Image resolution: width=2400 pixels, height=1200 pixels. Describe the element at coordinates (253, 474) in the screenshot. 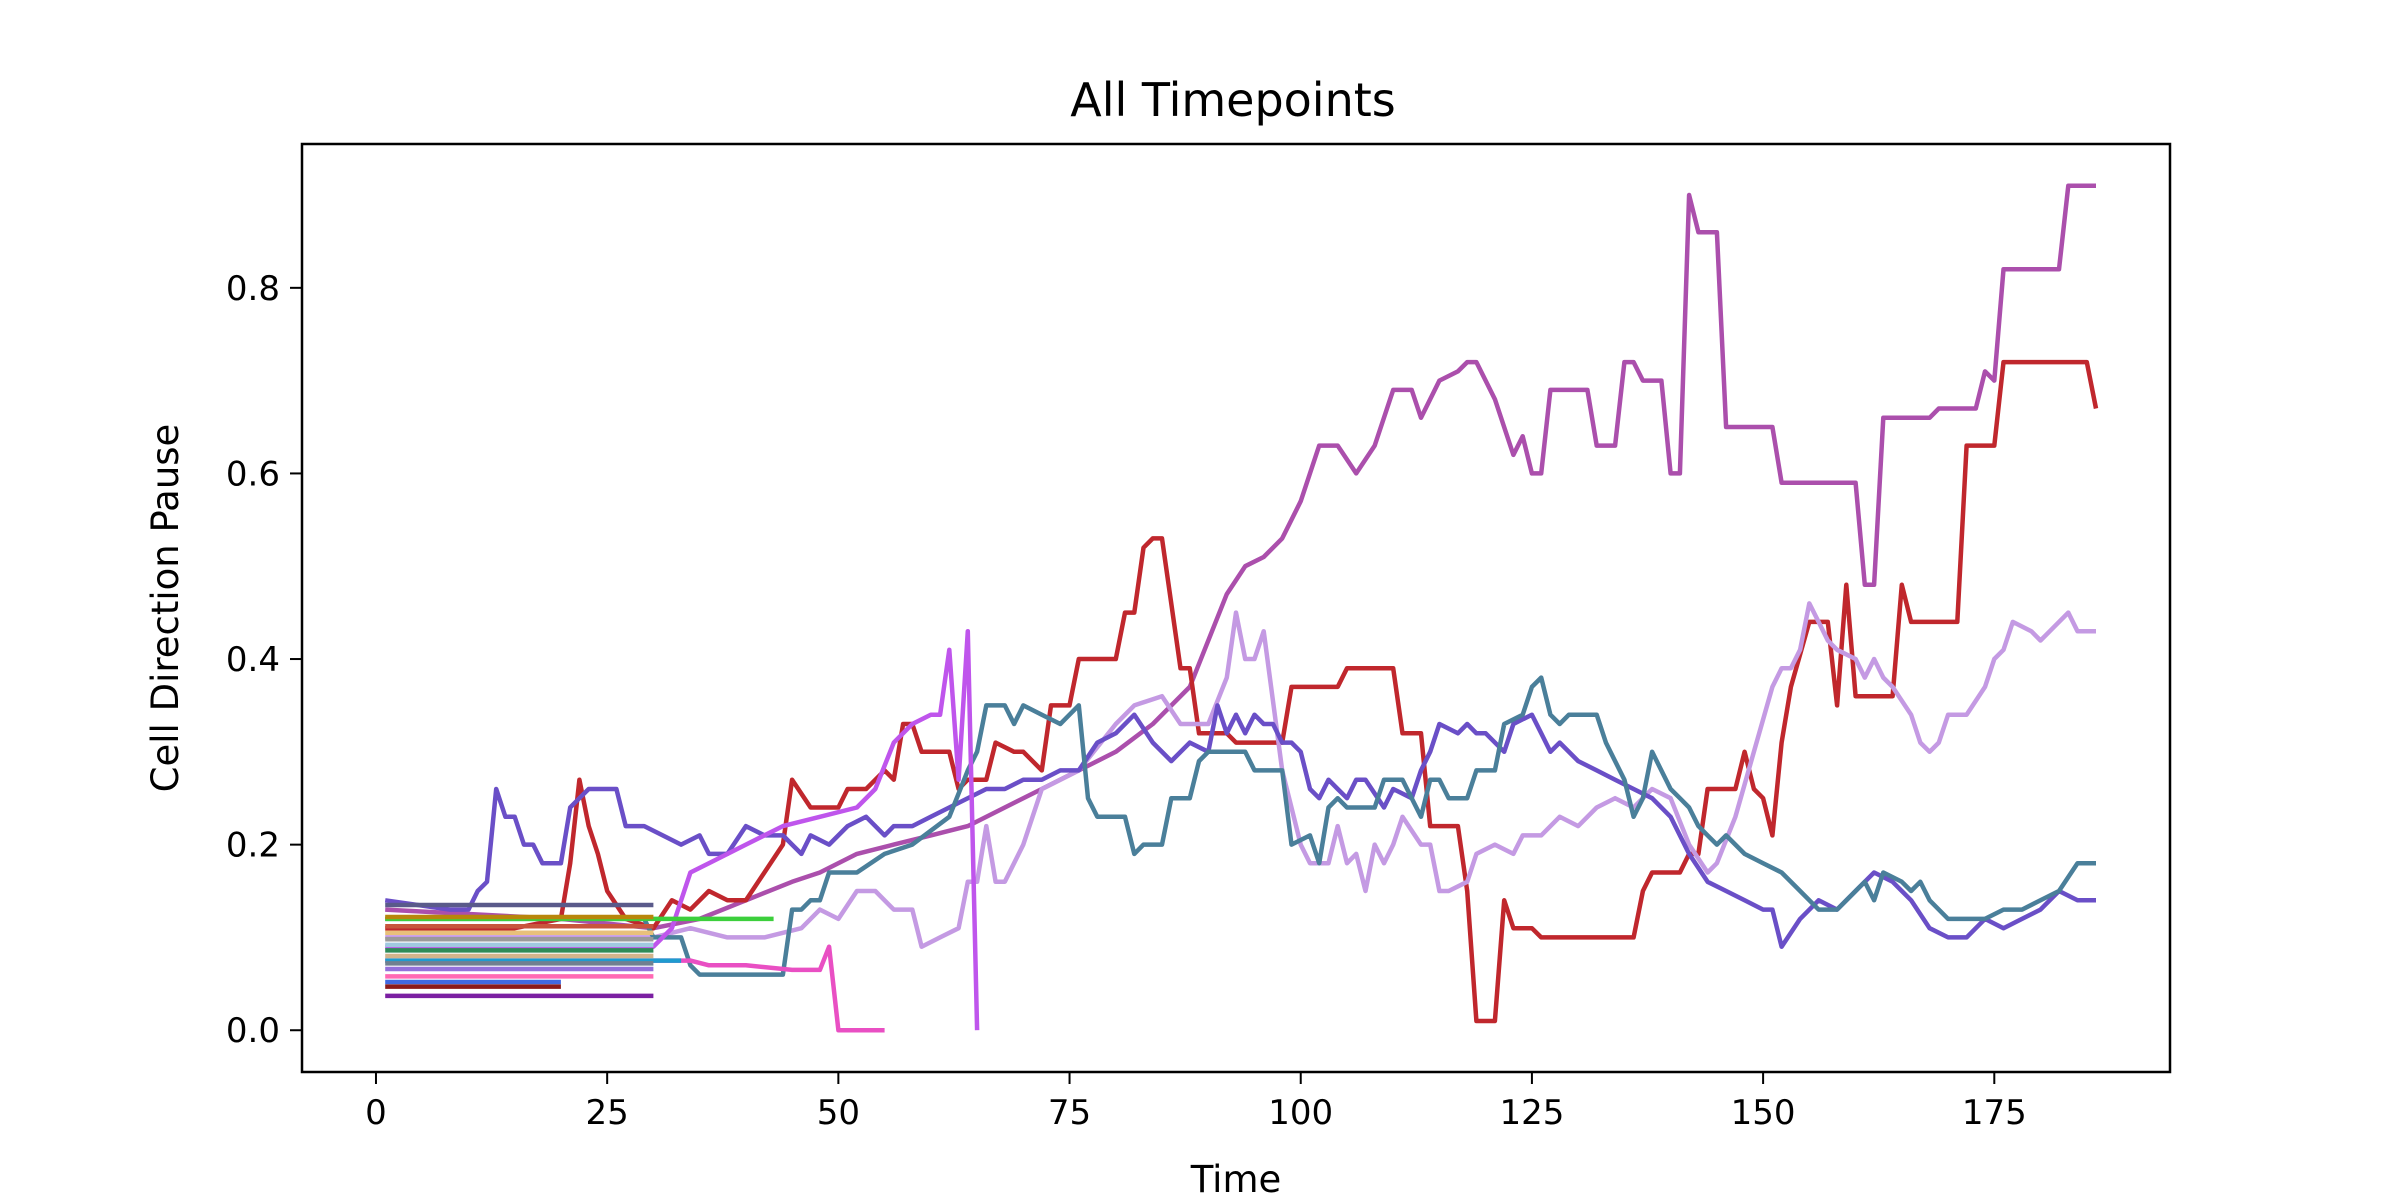

I see `y-tick-label: 0.6` at that location.